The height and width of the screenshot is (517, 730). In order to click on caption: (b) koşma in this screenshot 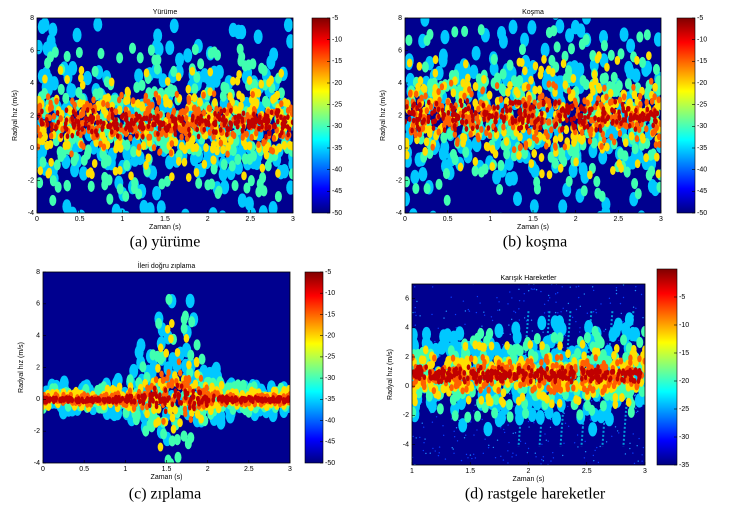, I will do `click(535, 242)`.